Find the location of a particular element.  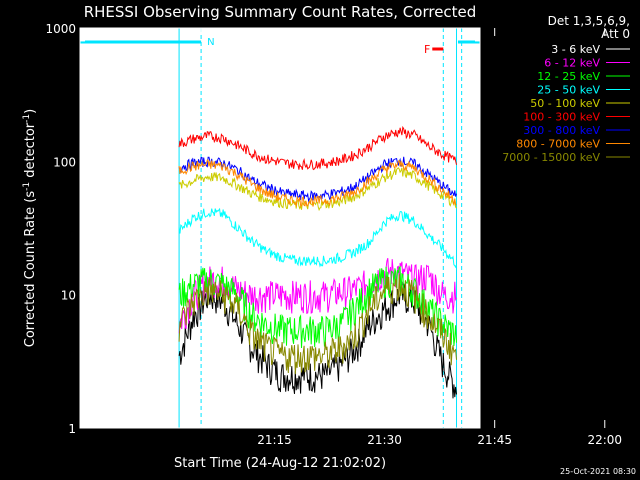

x-tick-label: 21:45 is located at coordinates (494, 440).